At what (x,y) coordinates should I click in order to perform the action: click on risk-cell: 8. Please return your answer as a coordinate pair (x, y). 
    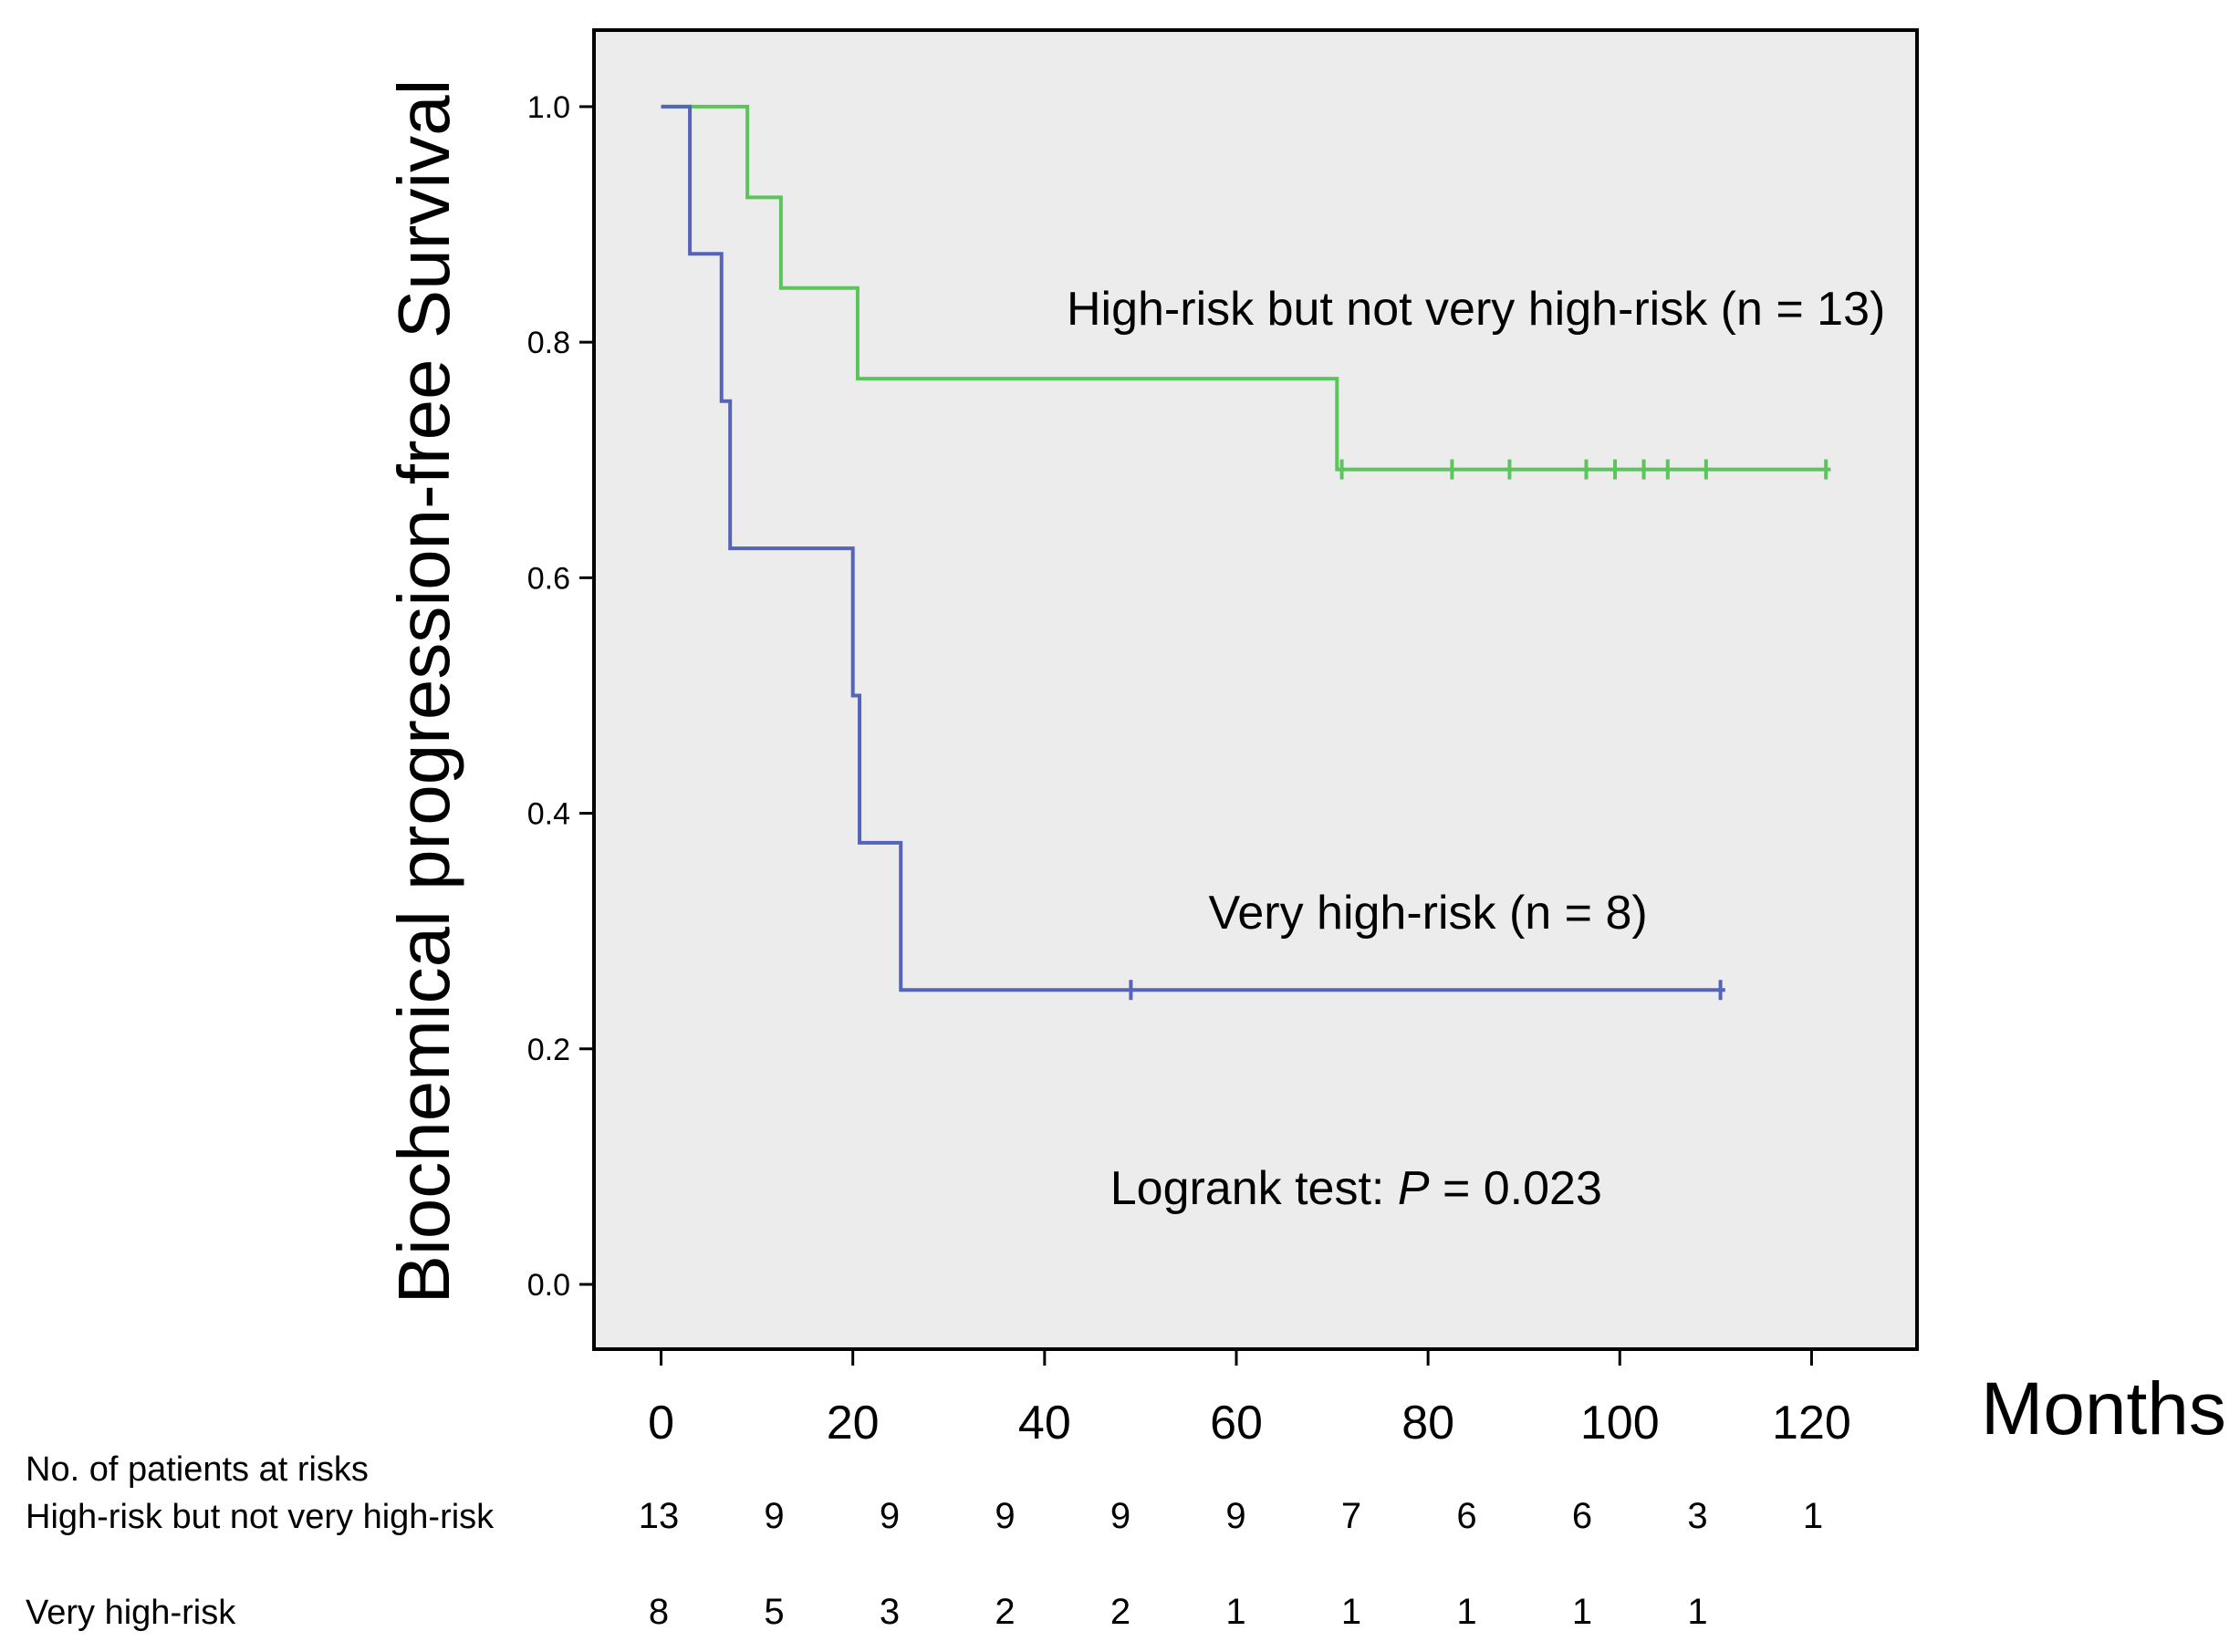
    Looking at the image, I should click on (659, 1612).